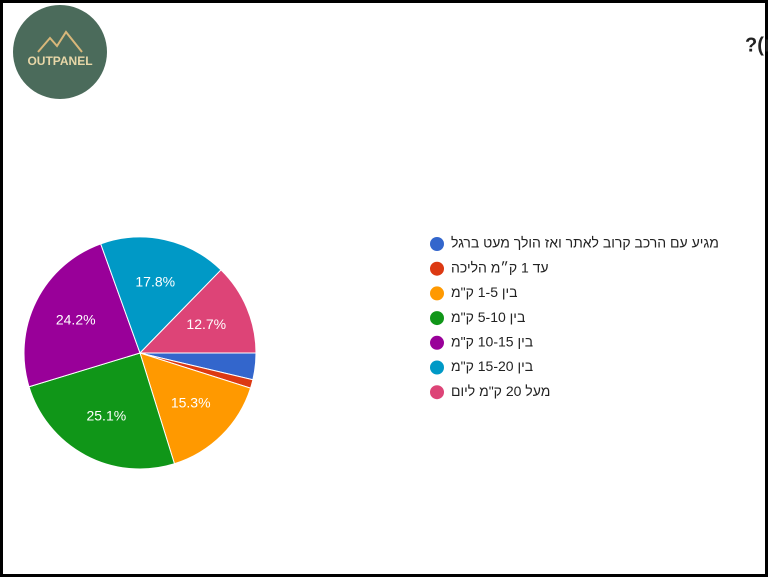 The width and height of the screenshot is (768, 577). What do you see at coordinates (585, 243) in the screenshot?
I see `legend-label: מגיע עם הרכב קרוב לאתר ואז הולך מעט ברגל` at bounding box center [585, 243].